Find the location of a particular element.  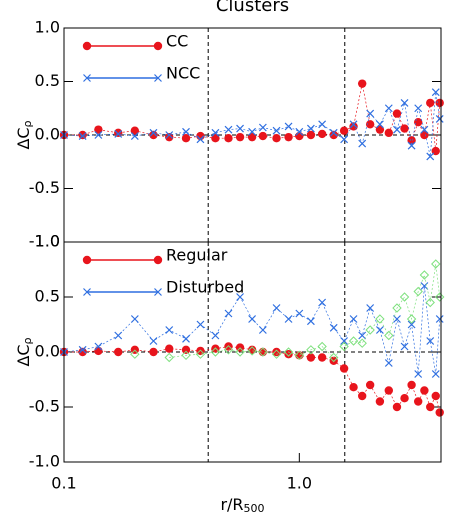

y-axis-label: ΔCρ is located at coordinates (24, 351).